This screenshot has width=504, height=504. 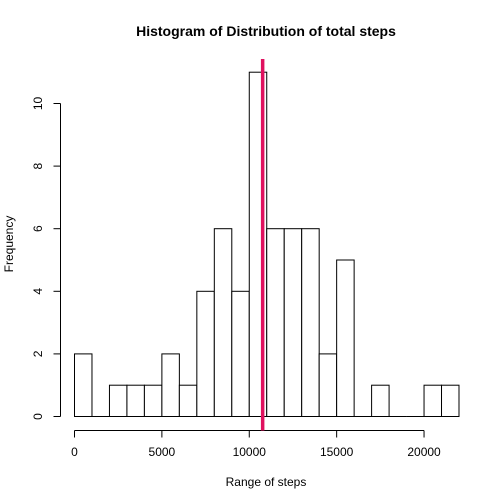 What do you see at coordinates (9, 244) in the screenshot?
I see `y-axis-label: Frequency` at bounding box center [9, 244].